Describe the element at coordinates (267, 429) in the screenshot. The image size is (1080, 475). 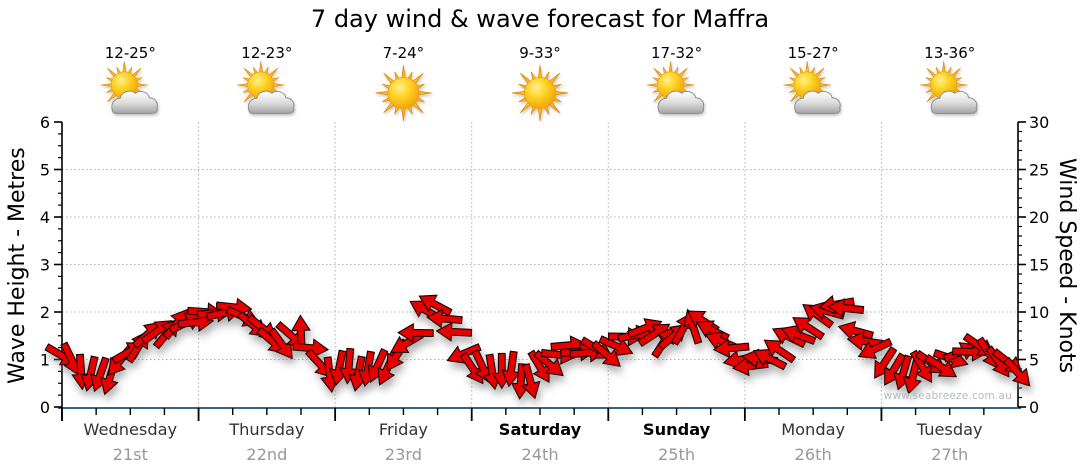
I see `day-name: Thursday` at that location.